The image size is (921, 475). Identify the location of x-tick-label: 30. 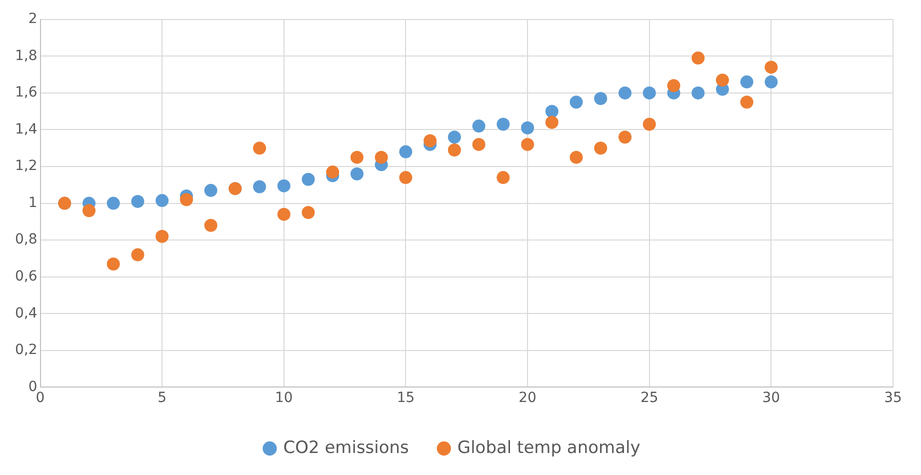
(771, 398).